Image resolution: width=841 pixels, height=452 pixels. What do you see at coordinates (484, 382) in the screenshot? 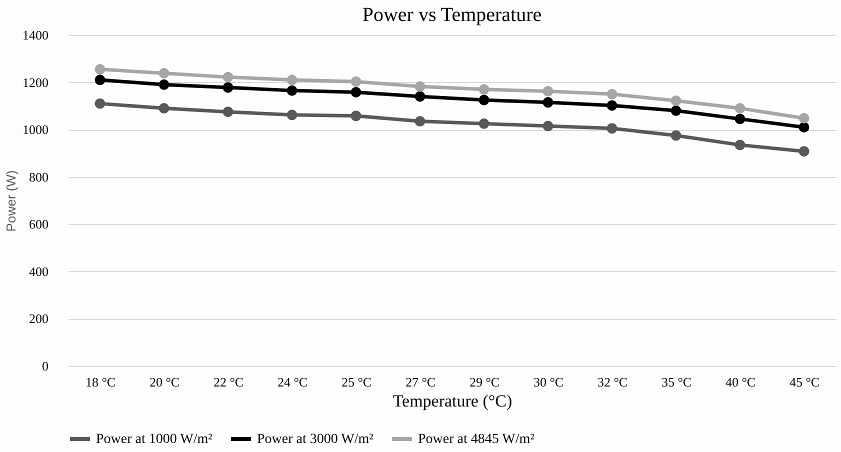
I see `x-tick-label: 29 °C` at bounding box center [484, 382].